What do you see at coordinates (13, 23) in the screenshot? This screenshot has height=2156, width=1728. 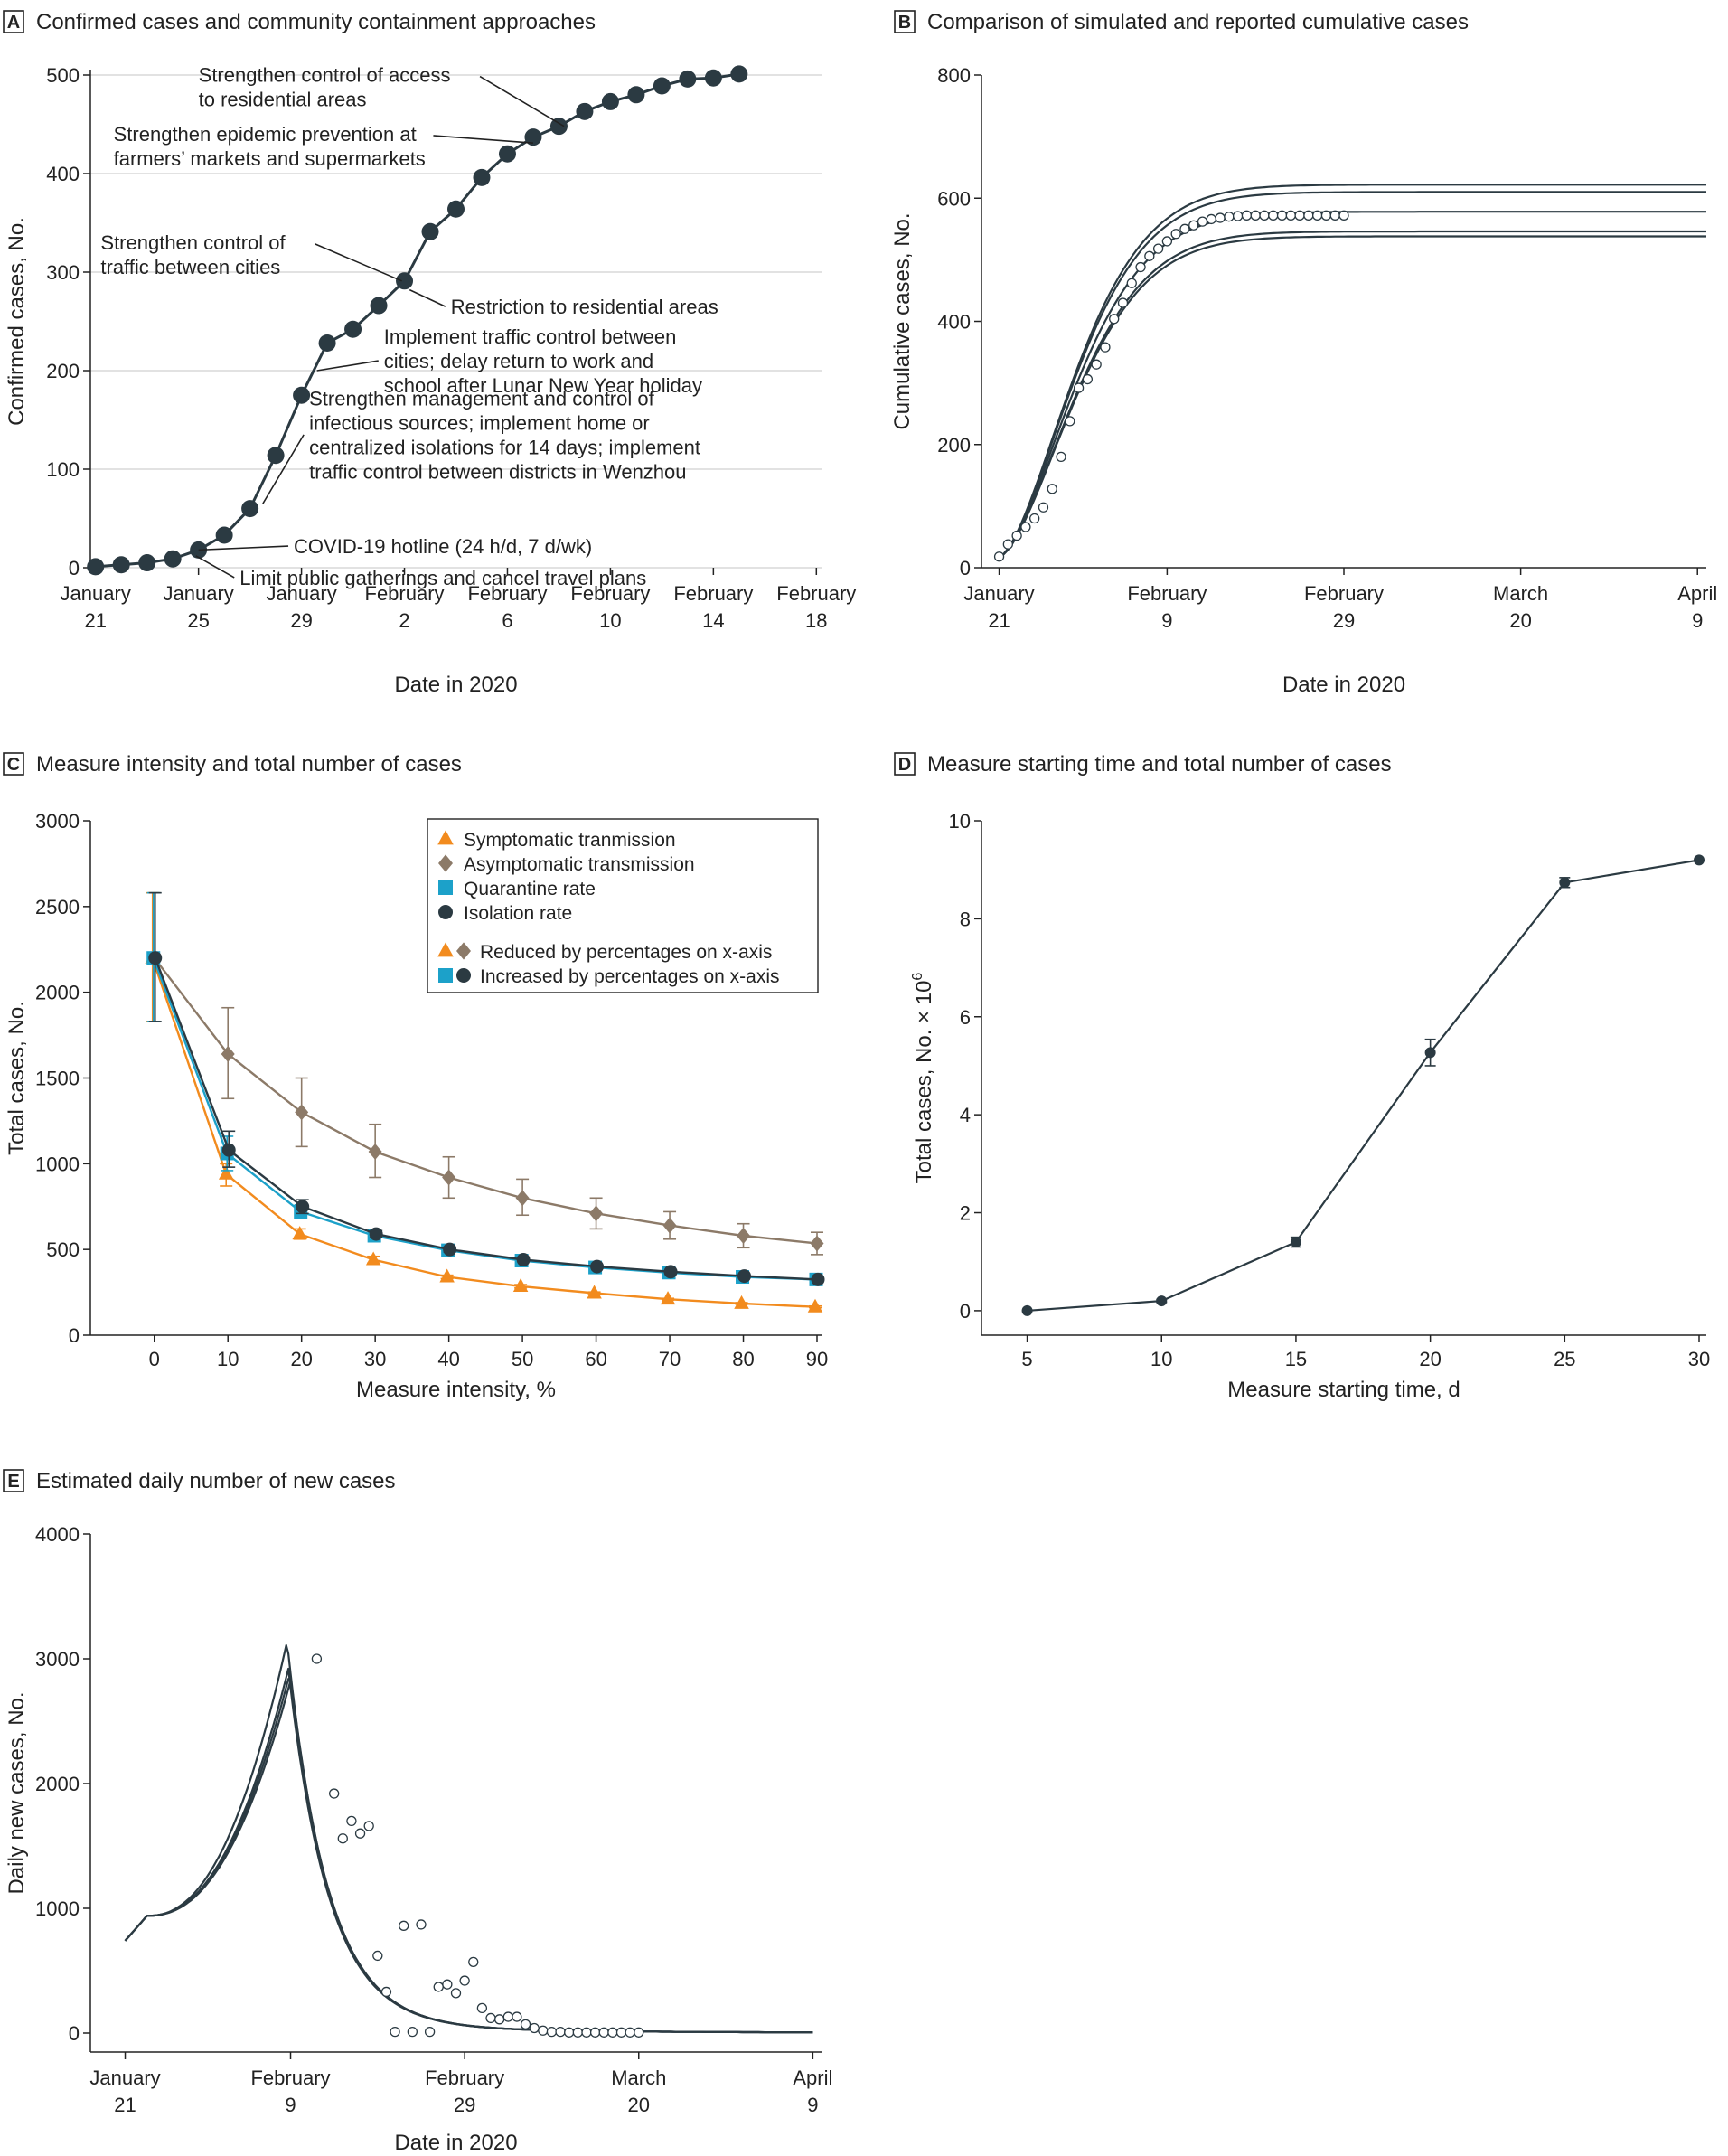 I see `panel-letter: A` at bounding box center [13, 23].